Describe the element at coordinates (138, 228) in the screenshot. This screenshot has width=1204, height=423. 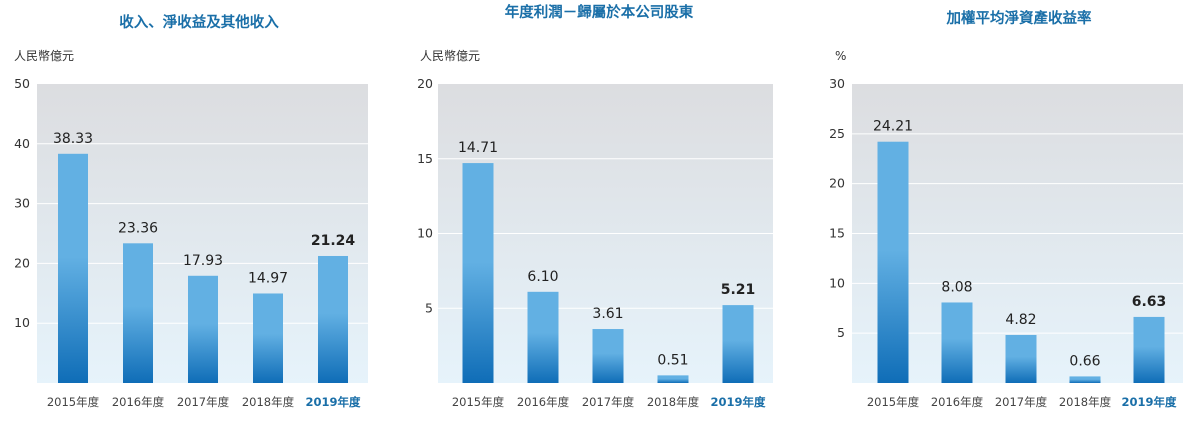
I see `data-label: 23.36` at that location.